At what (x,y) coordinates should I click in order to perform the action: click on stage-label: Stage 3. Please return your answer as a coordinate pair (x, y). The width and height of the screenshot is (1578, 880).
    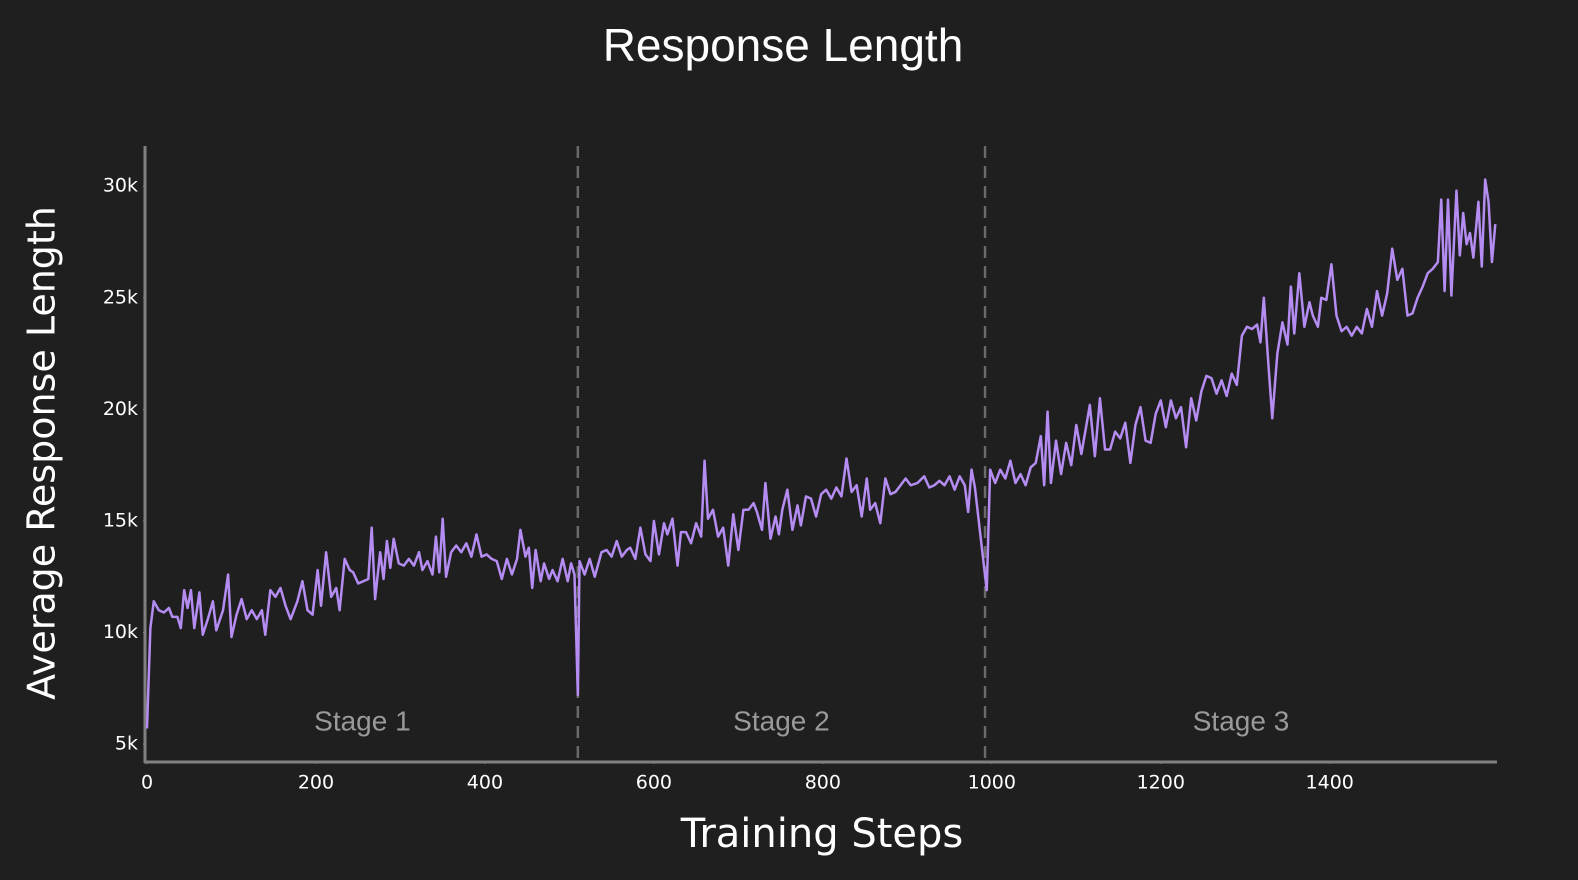
    Looking at the image, I should click on (1241, 720).